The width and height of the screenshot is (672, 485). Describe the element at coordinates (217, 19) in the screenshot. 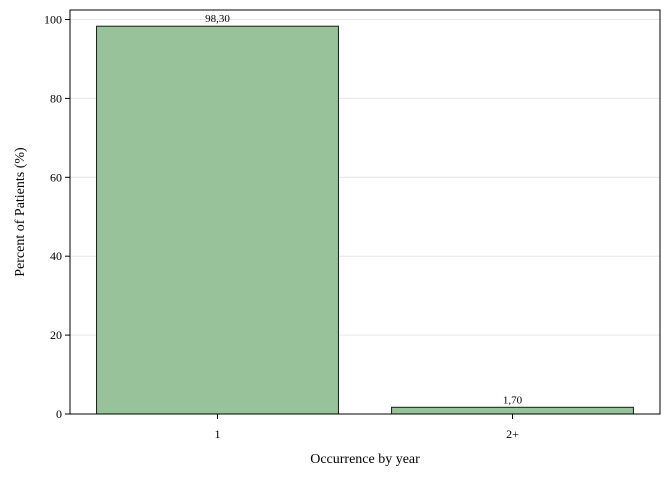

I see `data-label: 98,30` at that location.